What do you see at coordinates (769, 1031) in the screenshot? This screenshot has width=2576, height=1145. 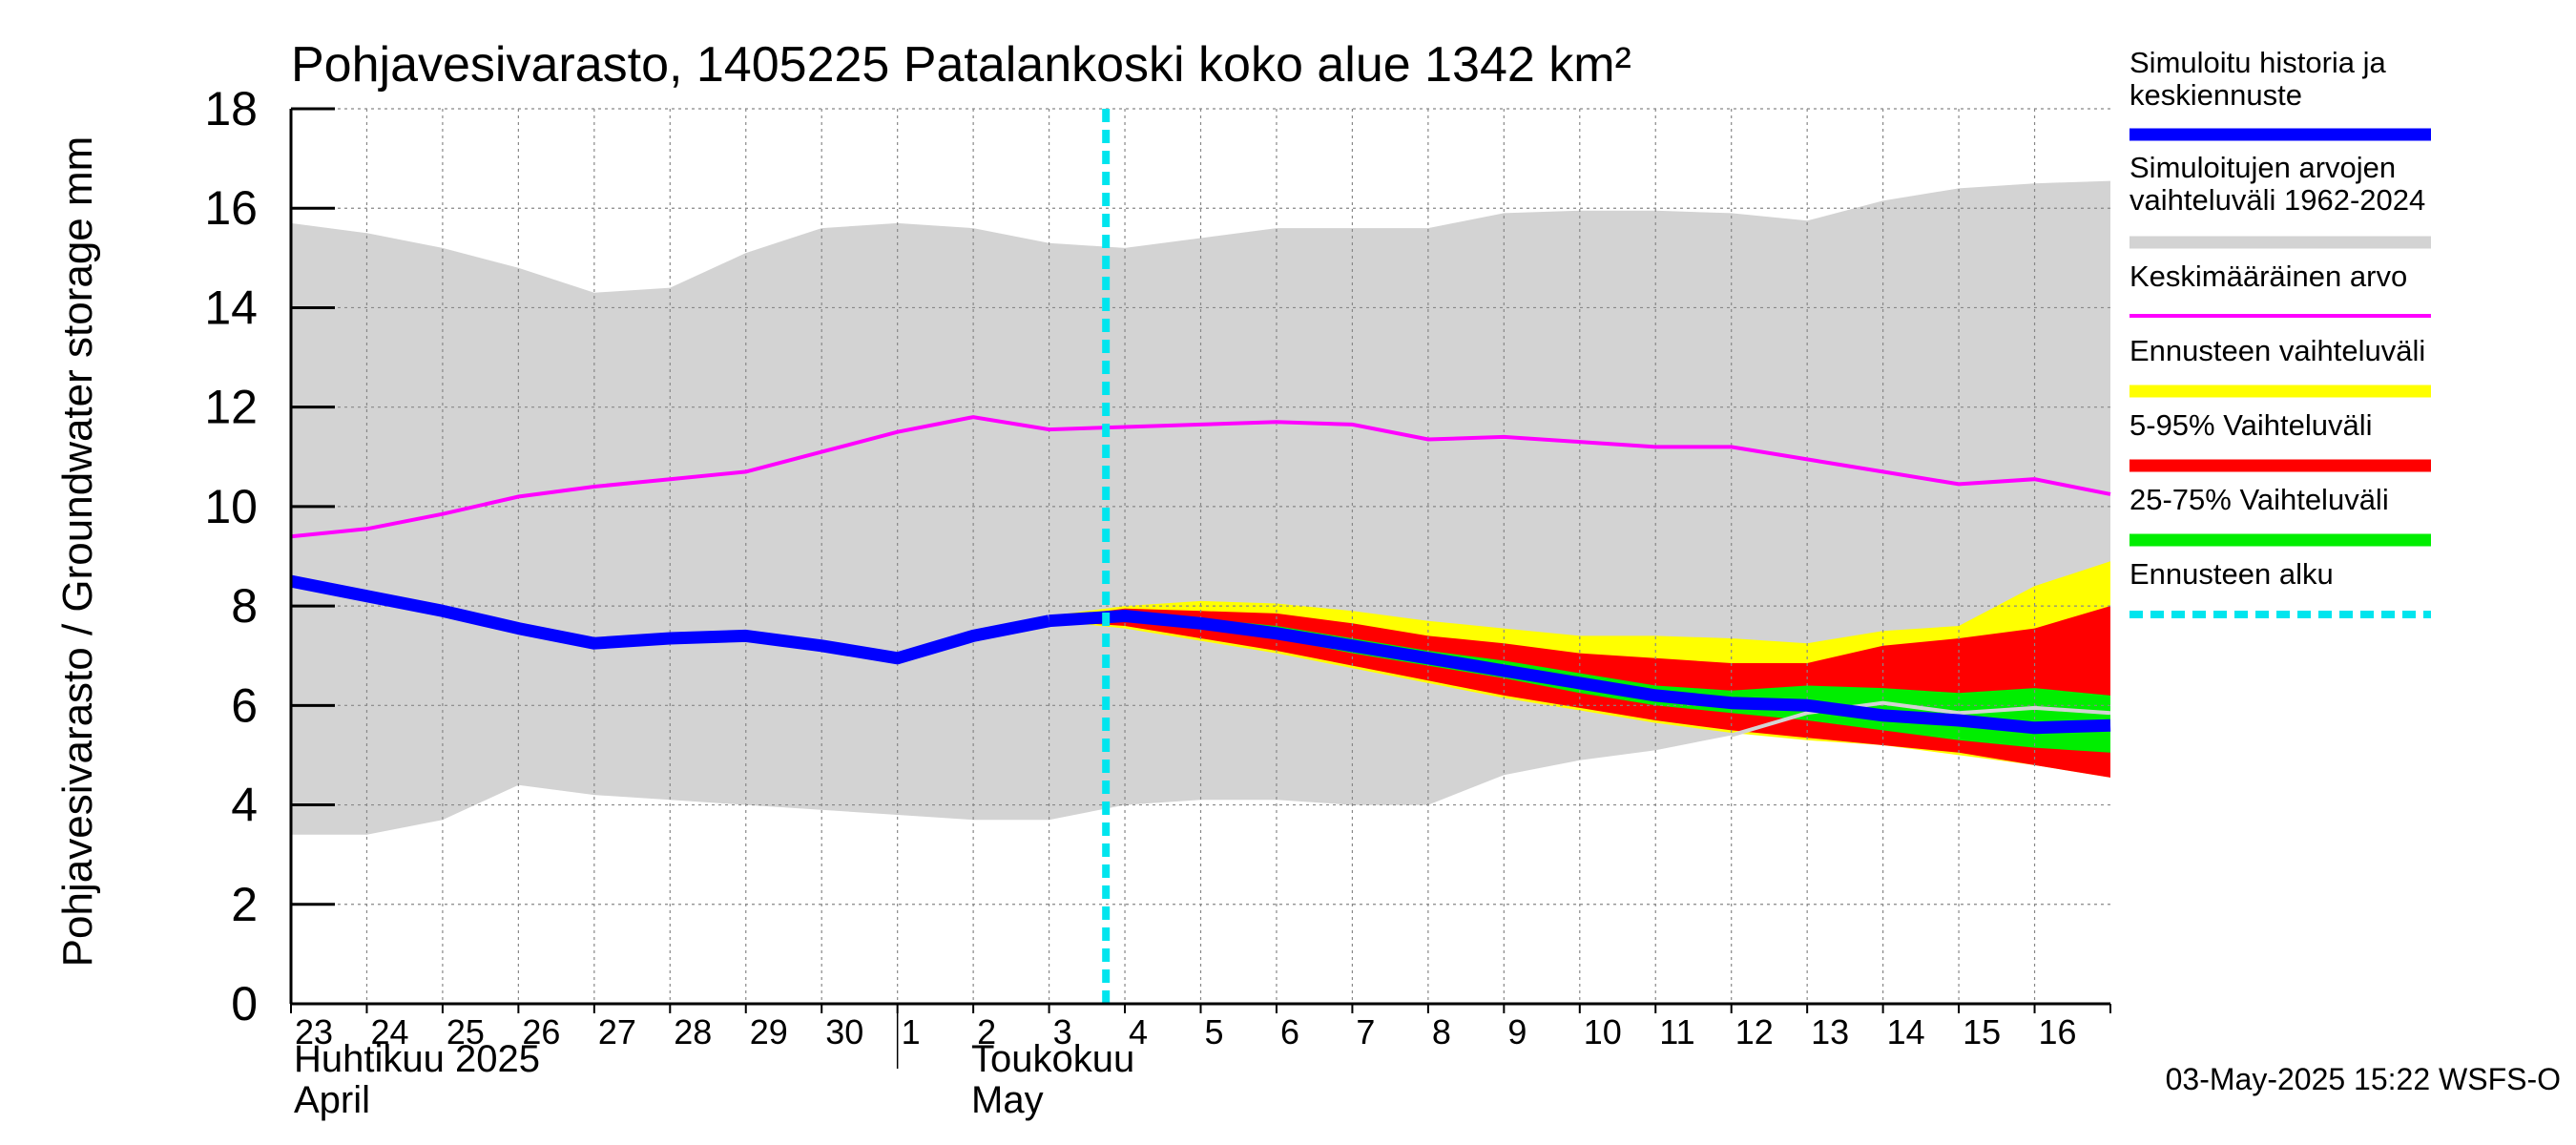 I see `x-day-label: 29` at bounding box center [769, 1031].